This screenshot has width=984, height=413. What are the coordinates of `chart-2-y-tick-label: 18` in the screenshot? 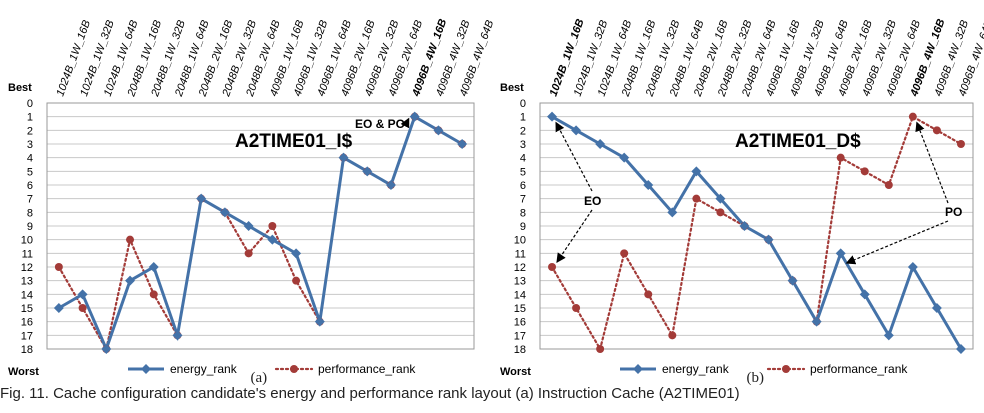 It's located at (520, 350).